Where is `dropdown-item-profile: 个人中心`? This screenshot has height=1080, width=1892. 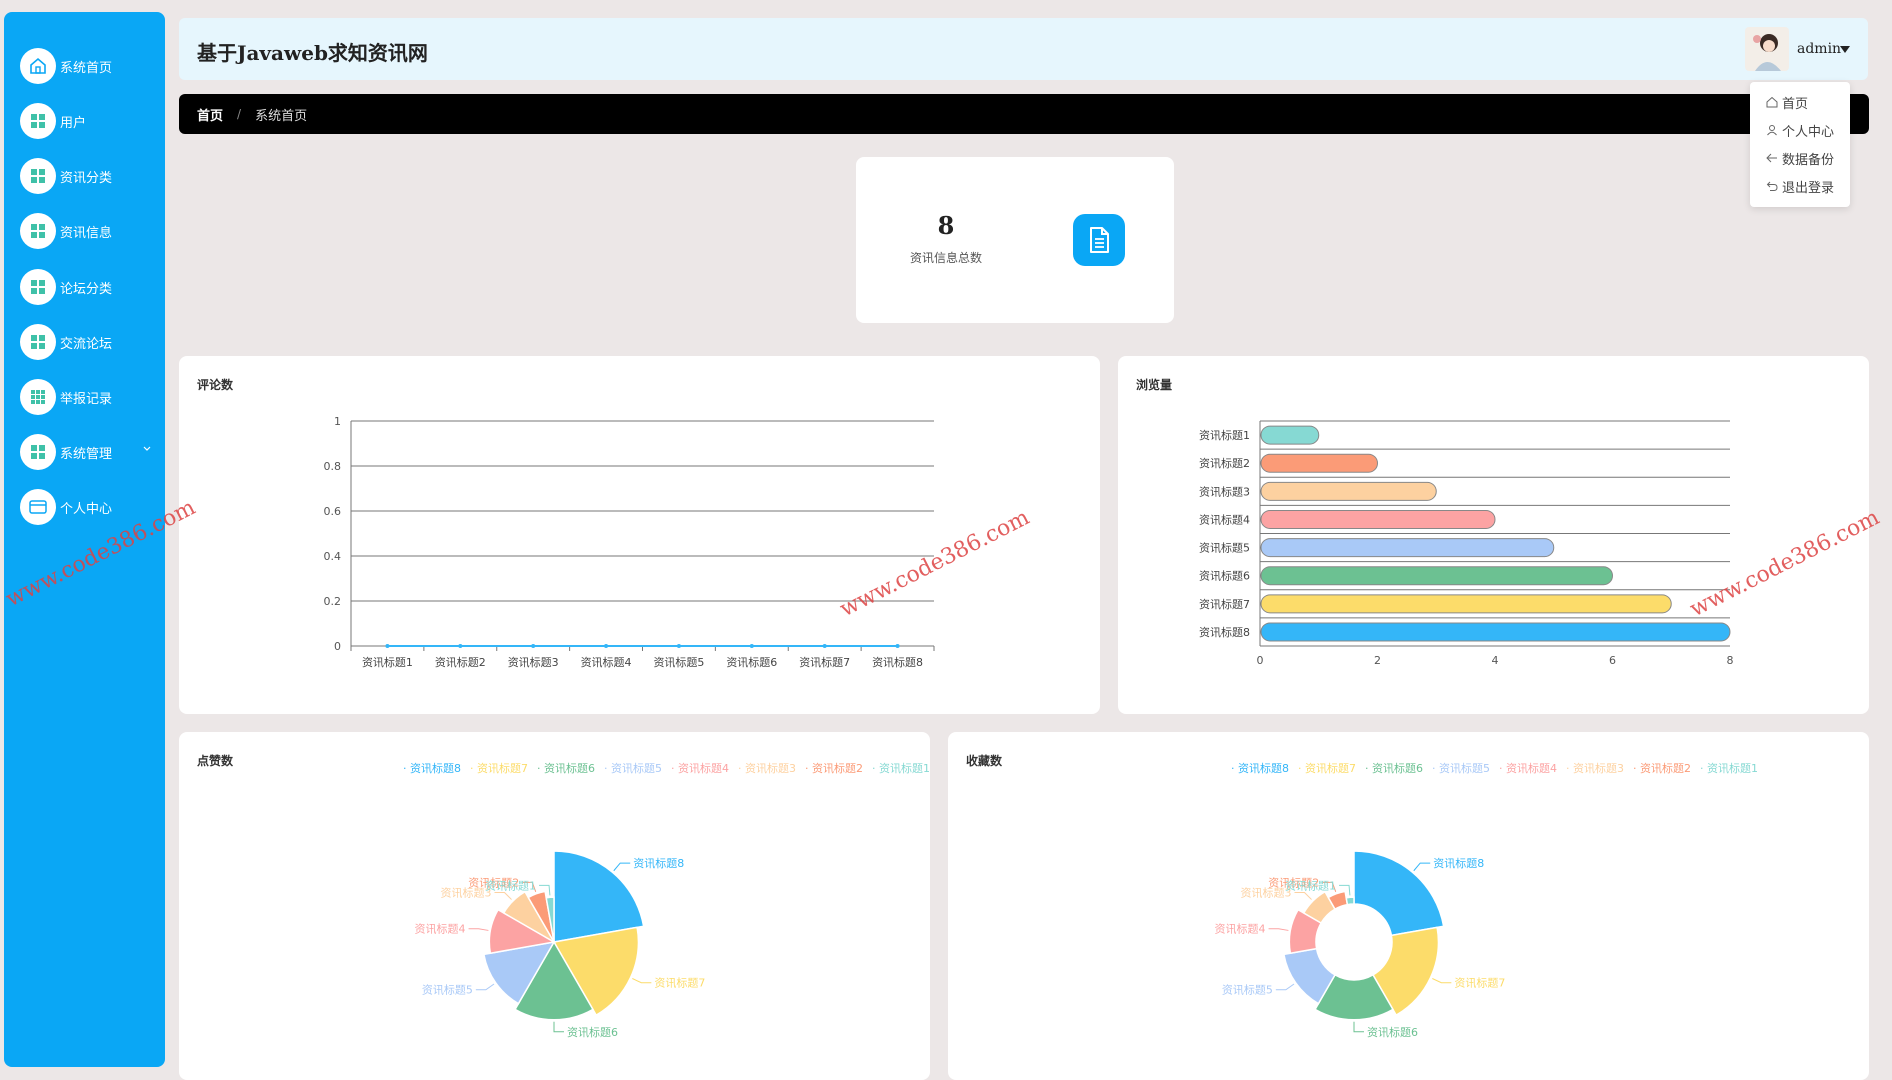 dropdown-item-profile: 个人中心 is located at coordinates (1800, 130).